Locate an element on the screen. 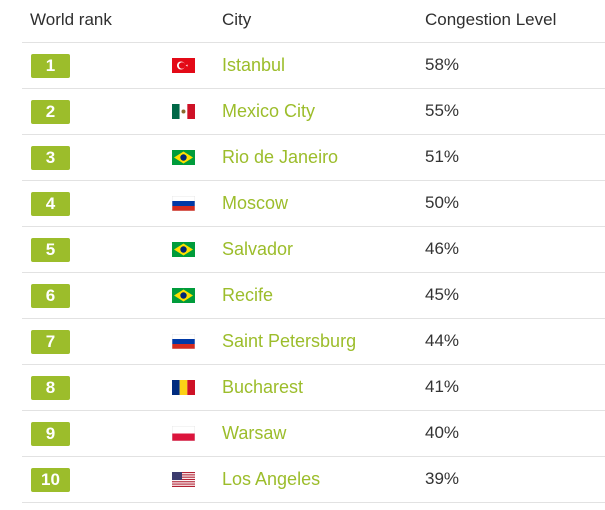 The image size is (605, 510). congestion-value: 58% is located at coordinates (442, 64).